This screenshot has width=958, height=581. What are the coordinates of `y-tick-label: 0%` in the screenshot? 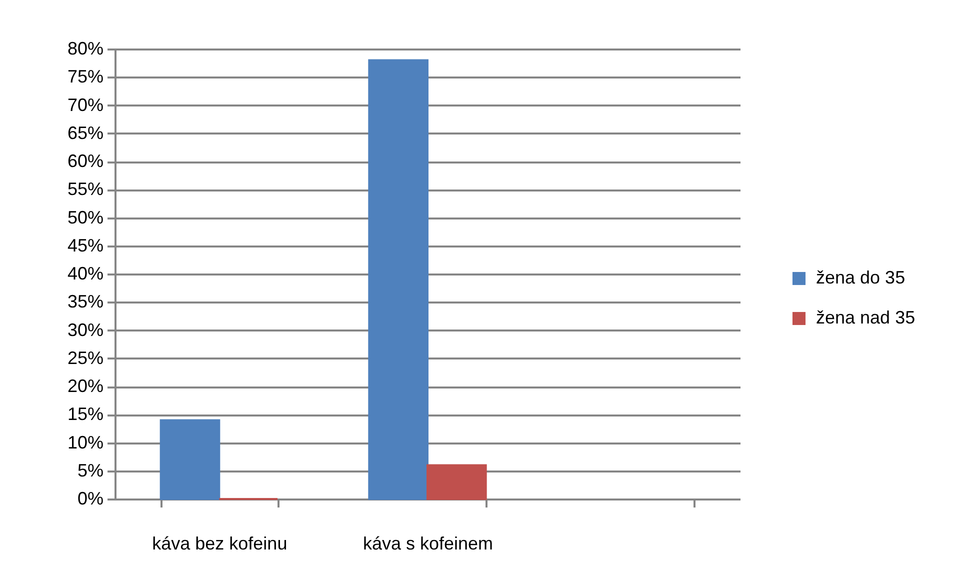 It's located at (90, 498).